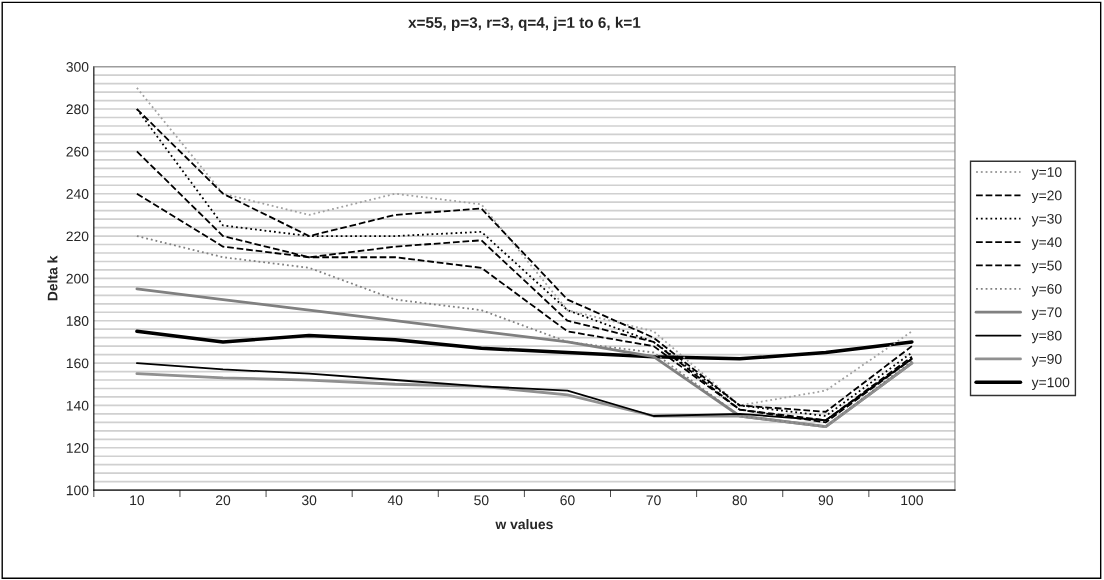  What do you see at coordinates (524, 23) in the screenshot?
I see `chart-title: x=55, p=3, r=3, q=4, j=1 to 6, k=1` at bounding box center [524, 23].